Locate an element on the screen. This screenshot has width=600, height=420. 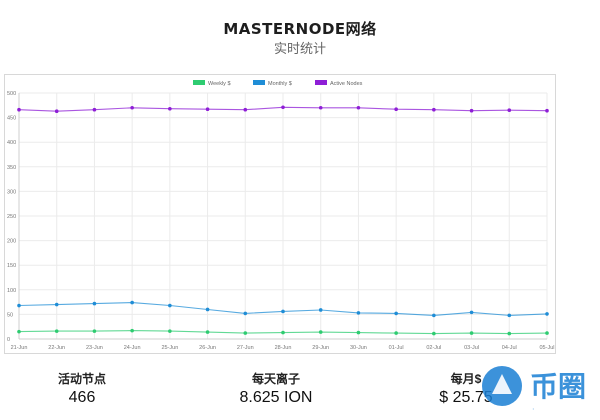
x-tick-label: 22-Jun is located at coordinates (56, 348).